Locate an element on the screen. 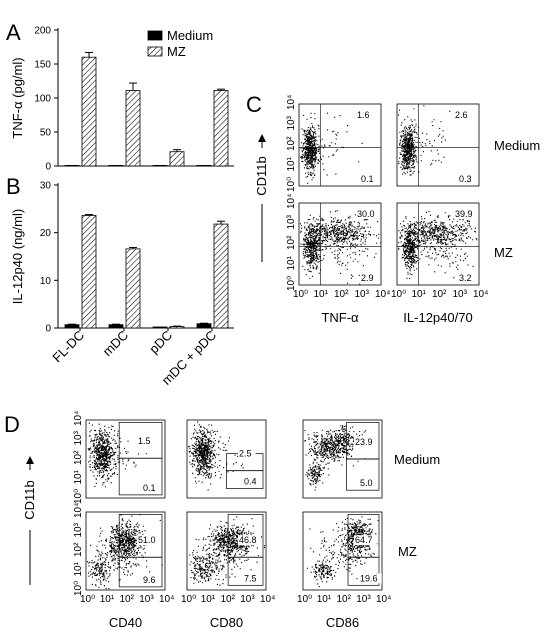 The width and height of the screenshot is (557, 637). panel-d-y-arrow-head is located at coordinates (30, 460).